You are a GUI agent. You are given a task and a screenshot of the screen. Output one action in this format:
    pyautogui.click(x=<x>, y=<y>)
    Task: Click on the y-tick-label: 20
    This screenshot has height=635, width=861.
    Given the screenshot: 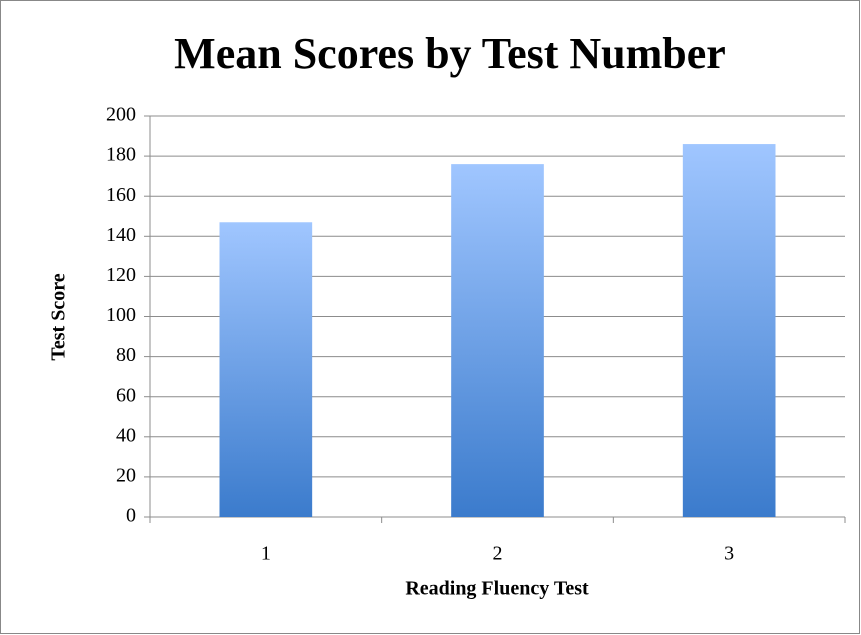 What is the action you would take?
    pyautogui.click(x=126, y=475)
    